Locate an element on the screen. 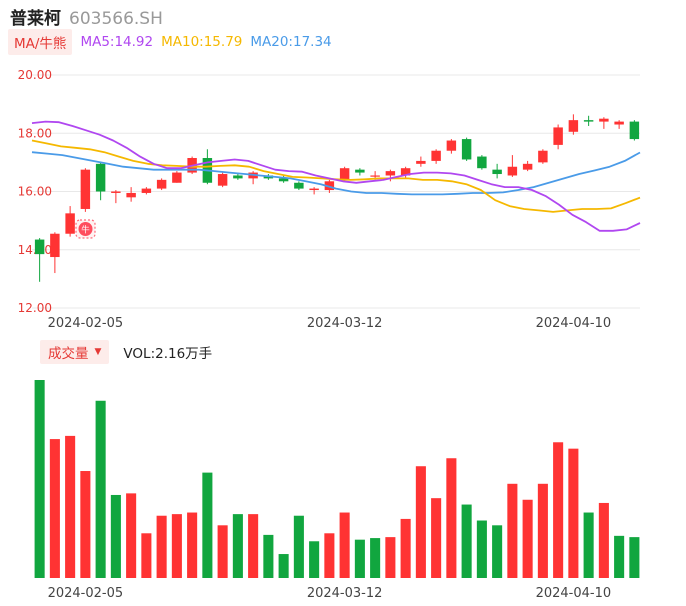 Image resolution: width=686 pixels, height=606 pixels. date-axis-top: 2024-02-05 2024-03-12 2024-04-10 is located at coordinates (330, 323).